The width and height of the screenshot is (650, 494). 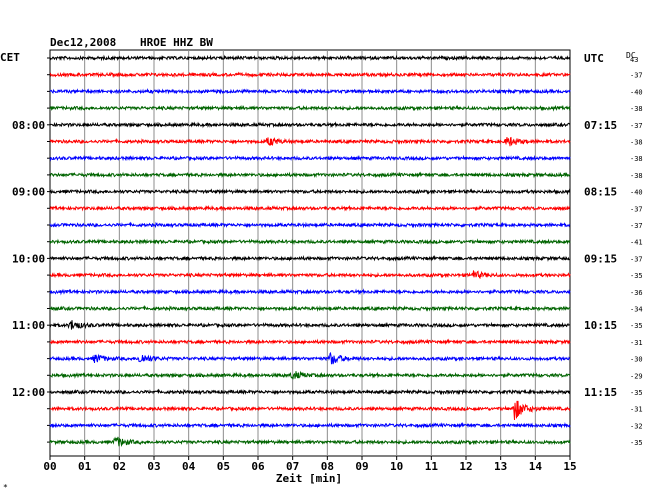 What do you see at coordinates (396, 466) in the screenshot?
I see `x-tick-label: 10` at bounding box center [396, 466].